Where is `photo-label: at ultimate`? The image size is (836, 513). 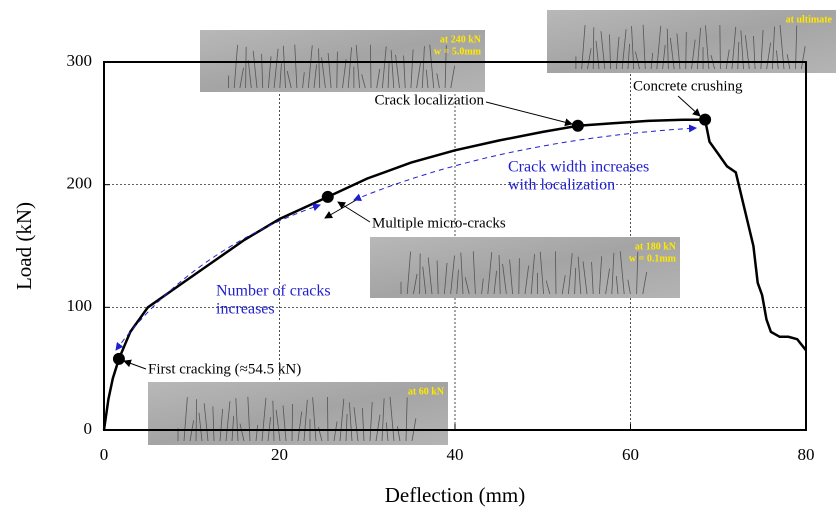 photo-label: at ultimate is located at coordinates (809, 19).